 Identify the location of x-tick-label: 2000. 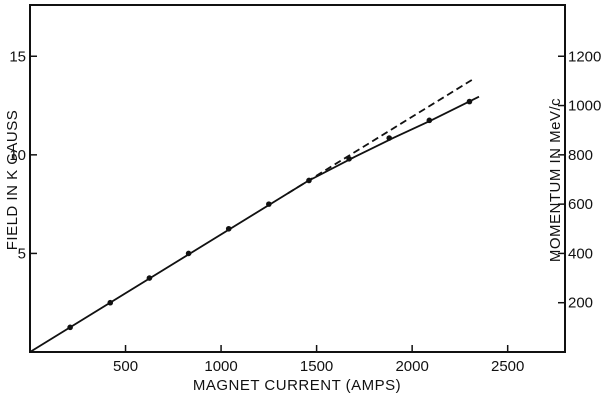
(411, 366).